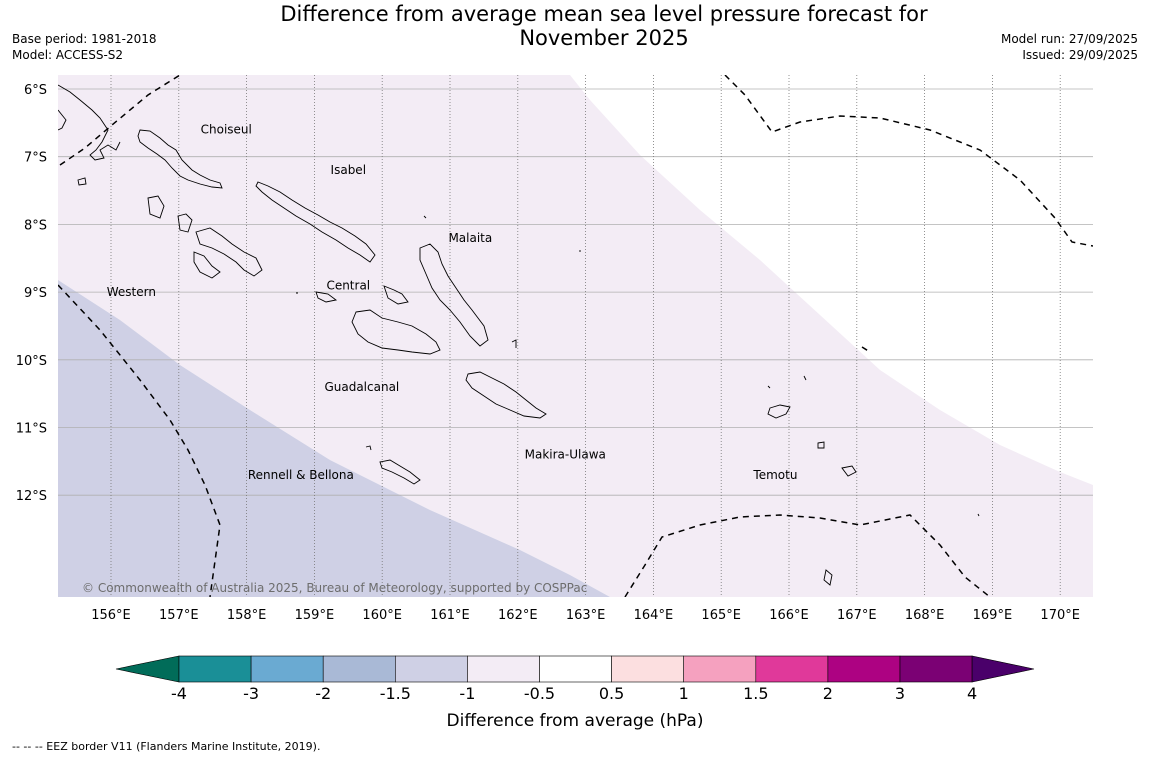 Image resolution: width=1150 pixels, height=758 pixels. Describe the element at coordinates (35, 225) in the screenshot. I see `lat-tick-label: 8°S` at that location.